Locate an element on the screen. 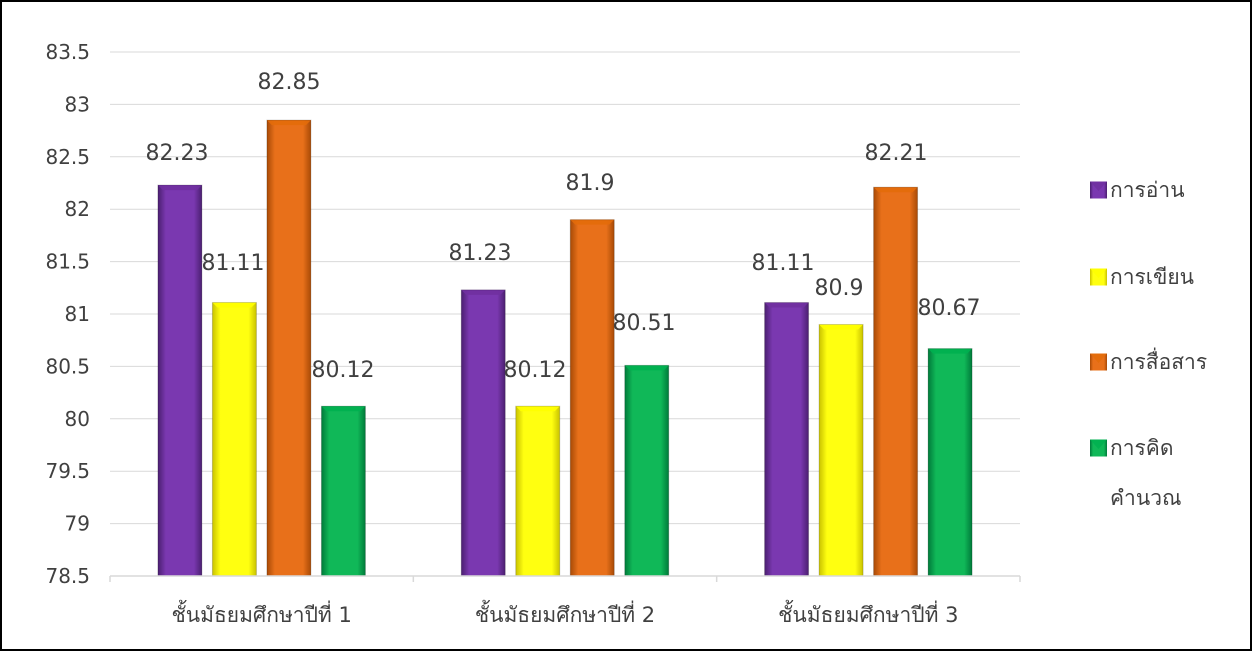  data-label: 80.67 is located at coordinates (949, 308).